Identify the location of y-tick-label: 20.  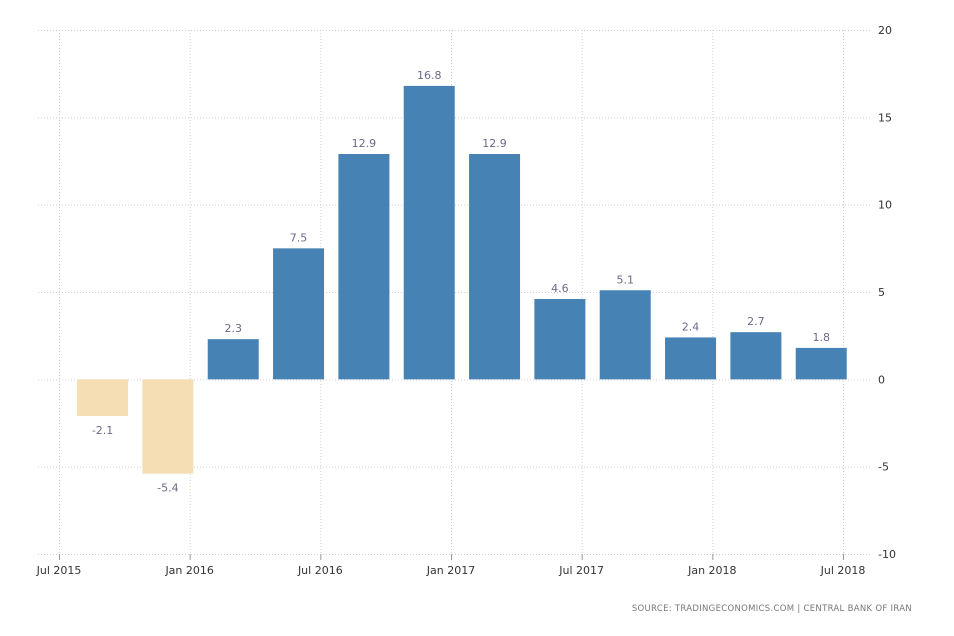
(885, 30).